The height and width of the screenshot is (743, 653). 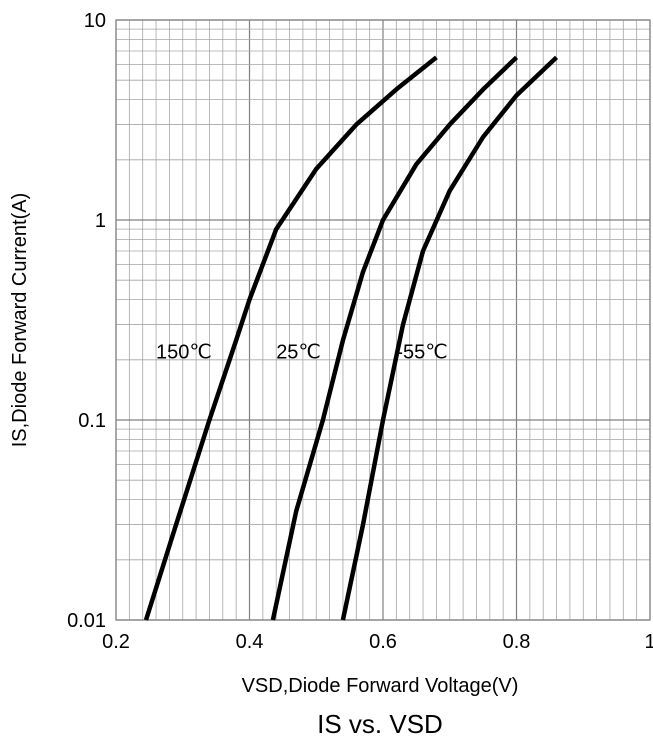 What do you see at coordinates (648, 642) in the screenshot?
I see `x-tick-label: 1` at bounding box center [648, 642].